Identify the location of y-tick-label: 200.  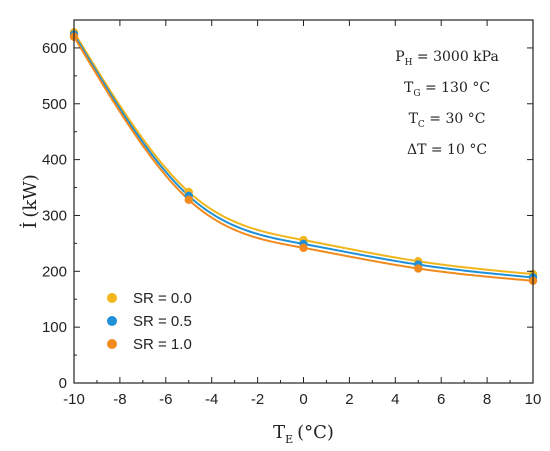
(54, 271).